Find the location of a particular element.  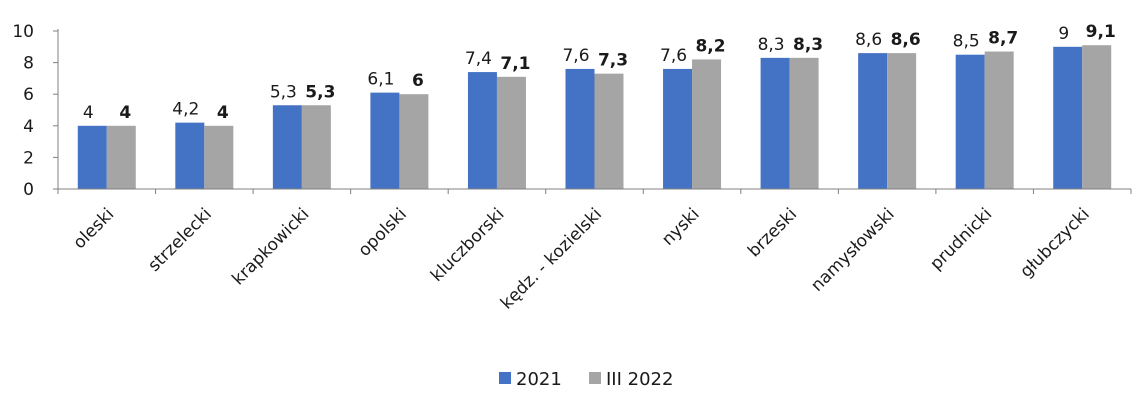

y-axis: 0 2 4 6 8 10 is located at coordinates (35, 111).